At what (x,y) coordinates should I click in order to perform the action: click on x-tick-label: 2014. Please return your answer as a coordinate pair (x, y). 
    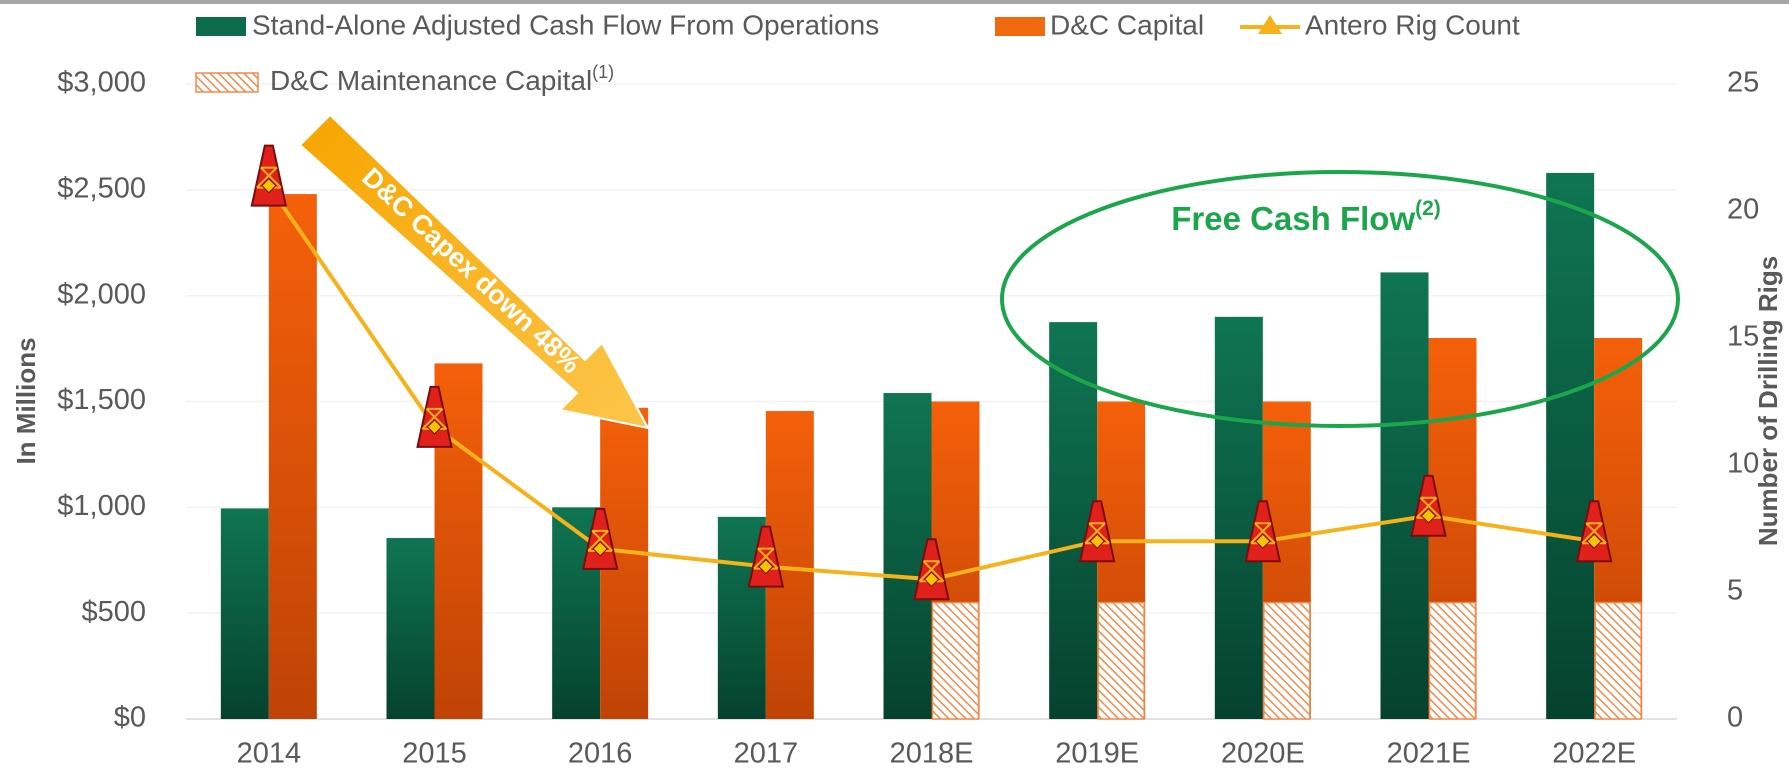
    Looking at the image, I should click on (269, 753).